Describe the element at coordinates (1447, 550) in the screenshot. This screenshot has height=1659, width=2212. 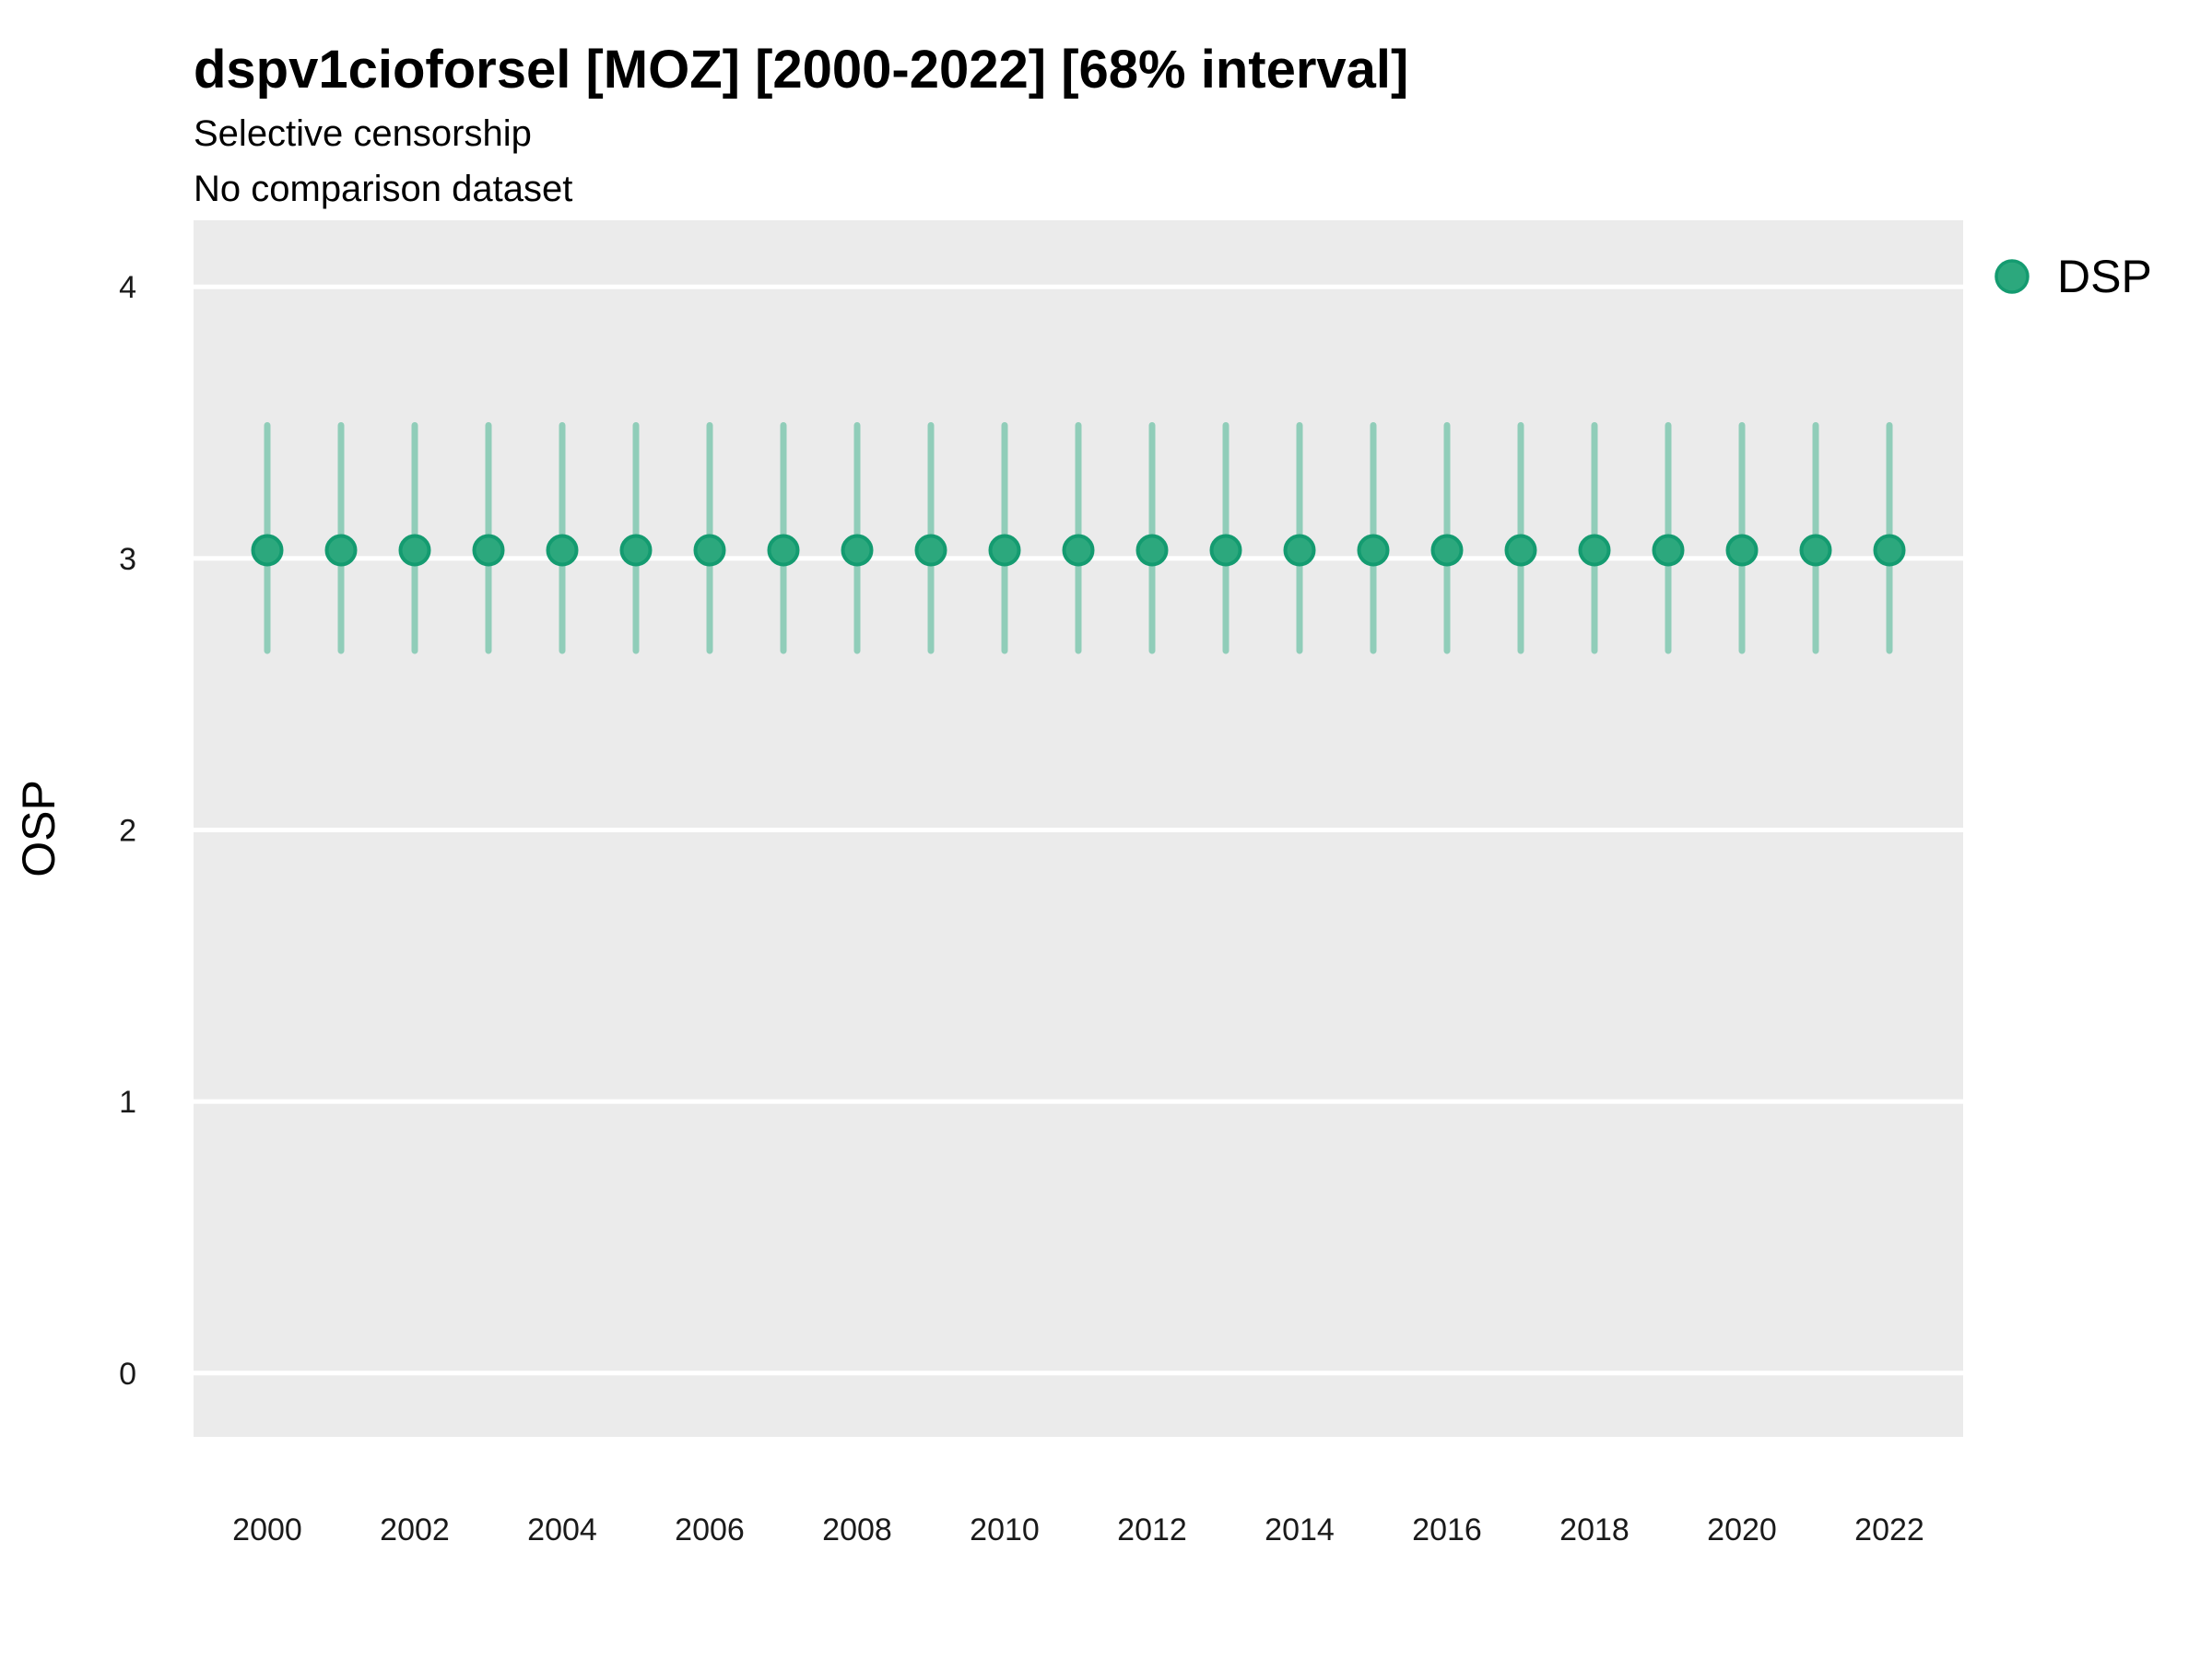
I see `data-point-2016` at that location.